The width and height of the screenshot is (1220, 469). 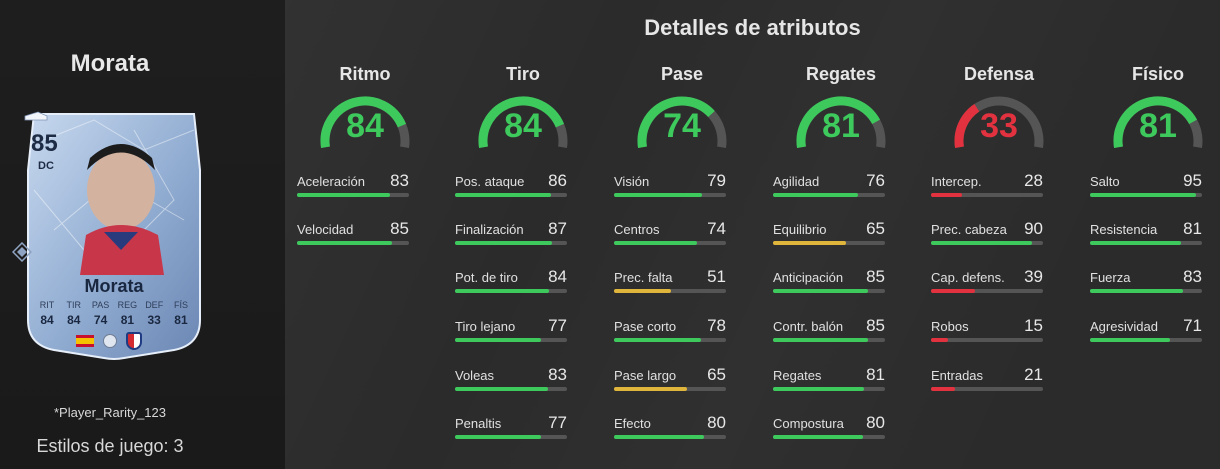 What do you see at coordinates (523, 124) in the screenshot?
I see `gauge-tiro: 84` at bounding box center [523, 124].